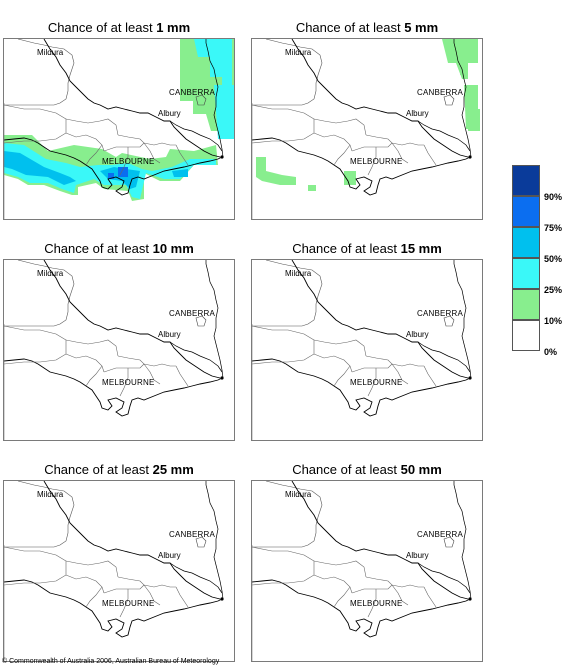 The image size is (570, 671). I want to click on probability-legend: 90% 75% 50% 25% 10% 0%, so click(541, 262).